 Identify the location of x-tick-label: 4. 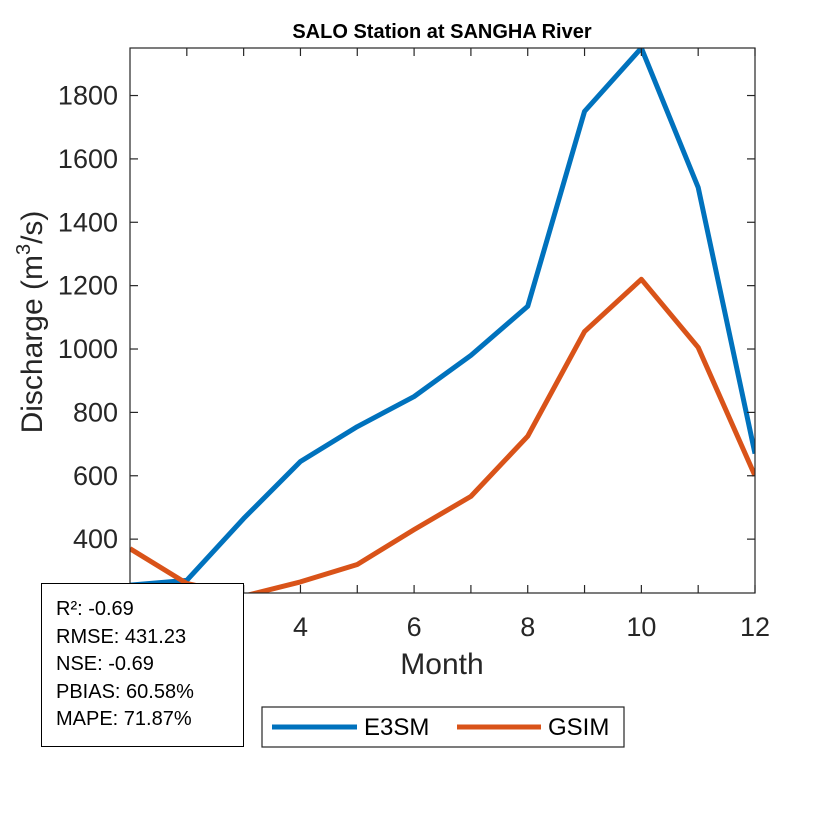
(300, 627).